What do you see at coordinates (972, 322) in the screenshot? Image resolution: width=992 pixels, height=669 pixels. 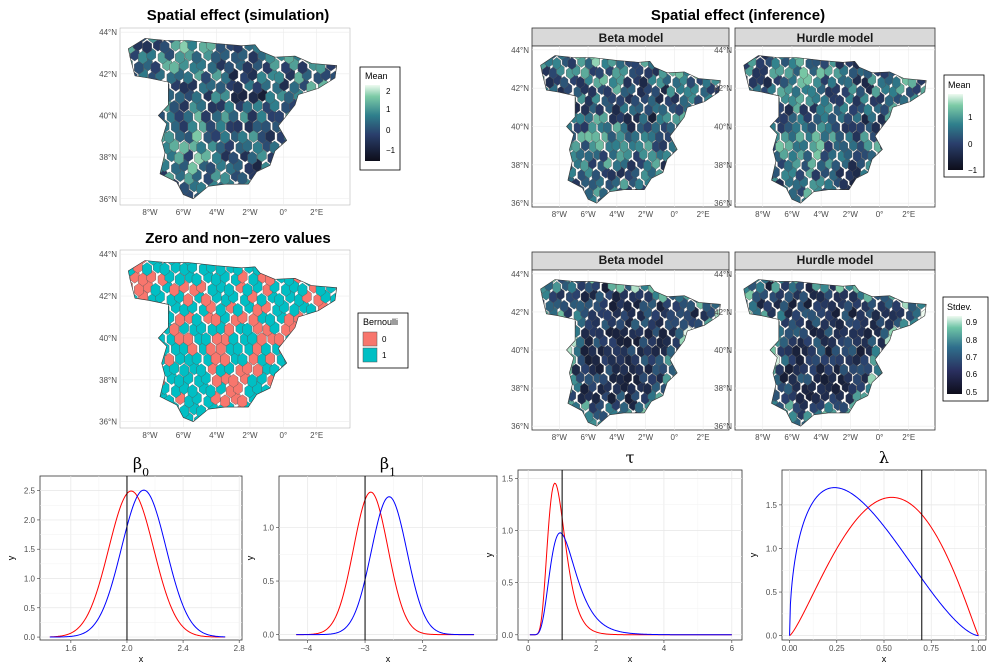 I see `legend-label: 0.9` at bounding box center [972, 322].